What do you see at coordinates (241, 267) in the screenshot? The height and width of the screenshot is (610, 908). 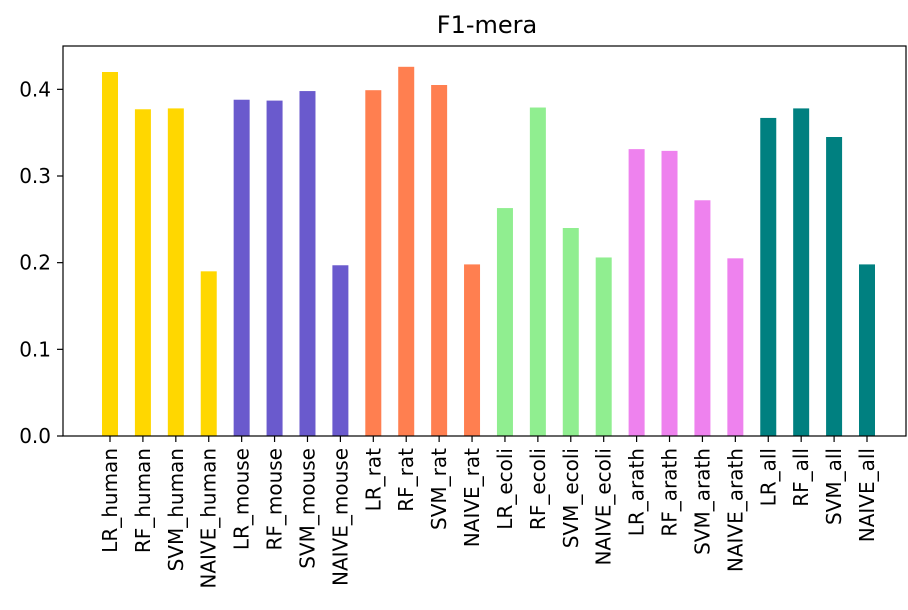 I see `bar-lr-mouse` at bounding box center [241, 267].